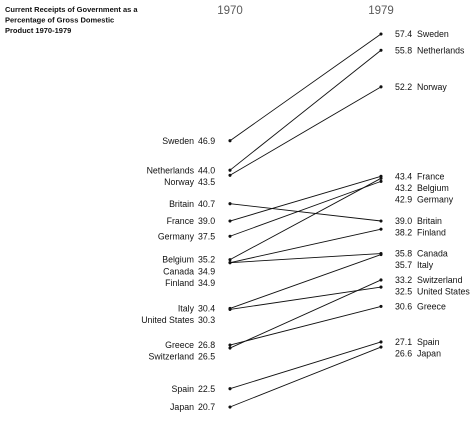  I want to click on point-1970-japan, so click(230, 407).